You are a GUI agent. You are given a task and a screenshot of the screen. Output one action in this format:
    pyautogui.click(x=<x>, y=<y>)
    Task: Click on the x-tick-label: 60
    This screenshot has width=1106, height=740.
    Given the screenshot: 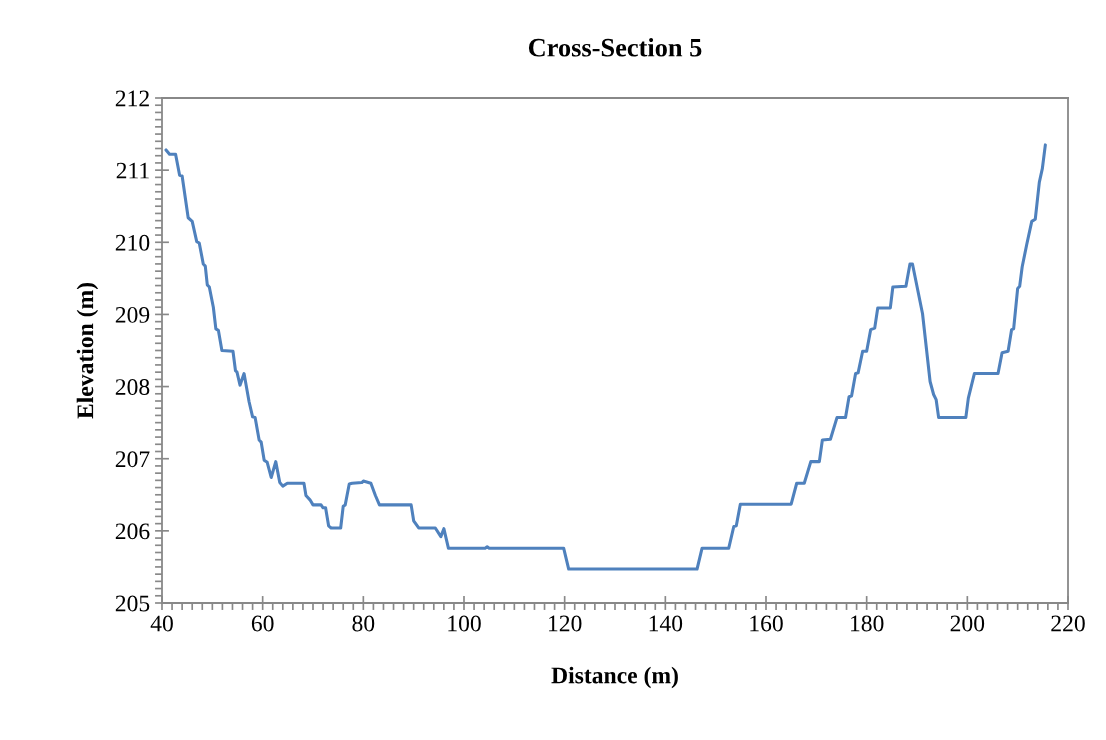 What is the action you would take?
    pyautogui.click(x=262, y=623)
    